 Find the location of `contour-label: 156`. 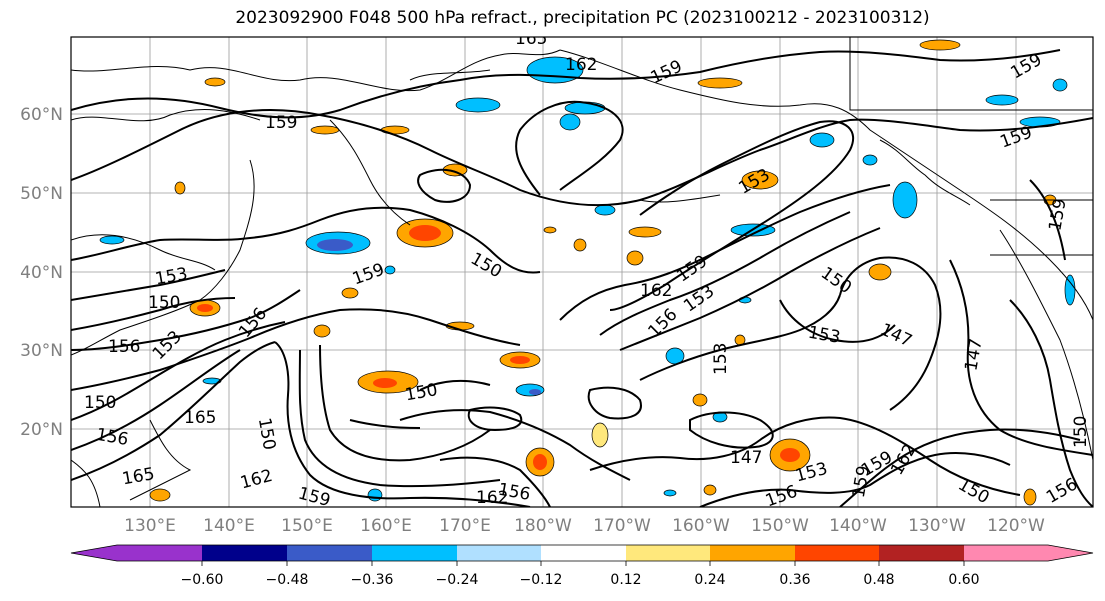

contour-label: 156 is located at coordinates (124, 347).